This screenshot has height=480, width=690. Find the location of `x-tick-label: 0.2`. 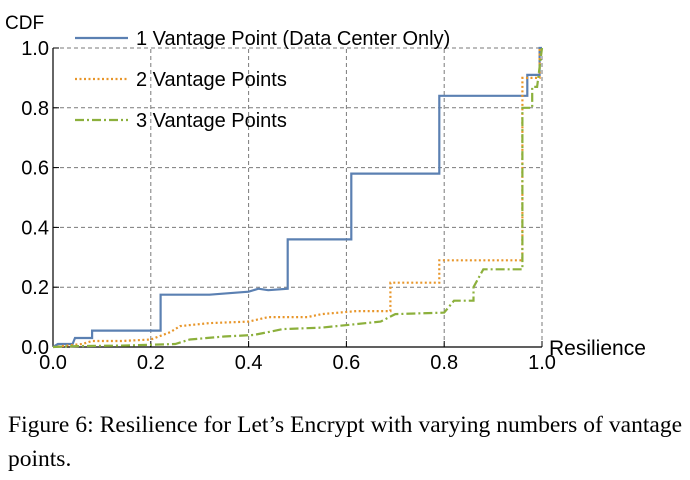

x-tick-label: 0.2 is located at coordinates (151, 363).